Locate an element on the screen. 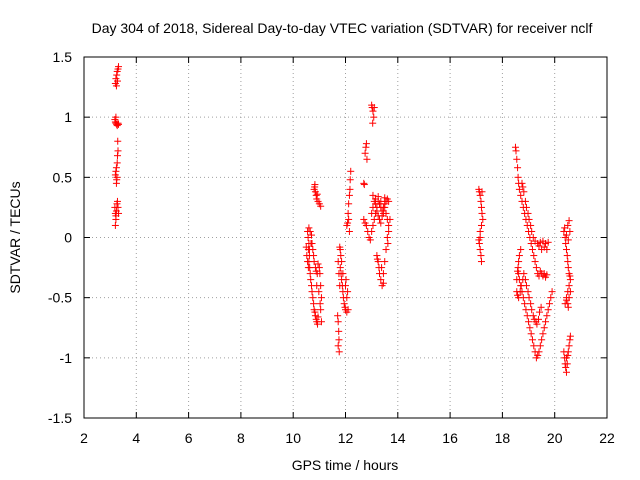  y-tick-label: -1.5 is located at coordinates (60, 418).